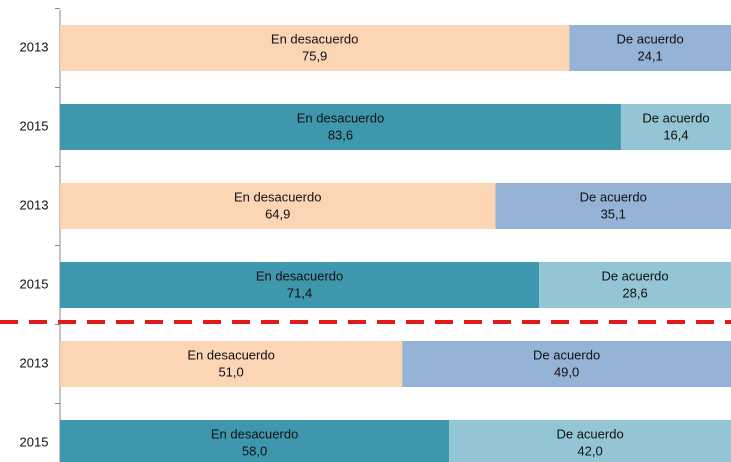  I want to click on value-label: 58,0, so click(254, 450).